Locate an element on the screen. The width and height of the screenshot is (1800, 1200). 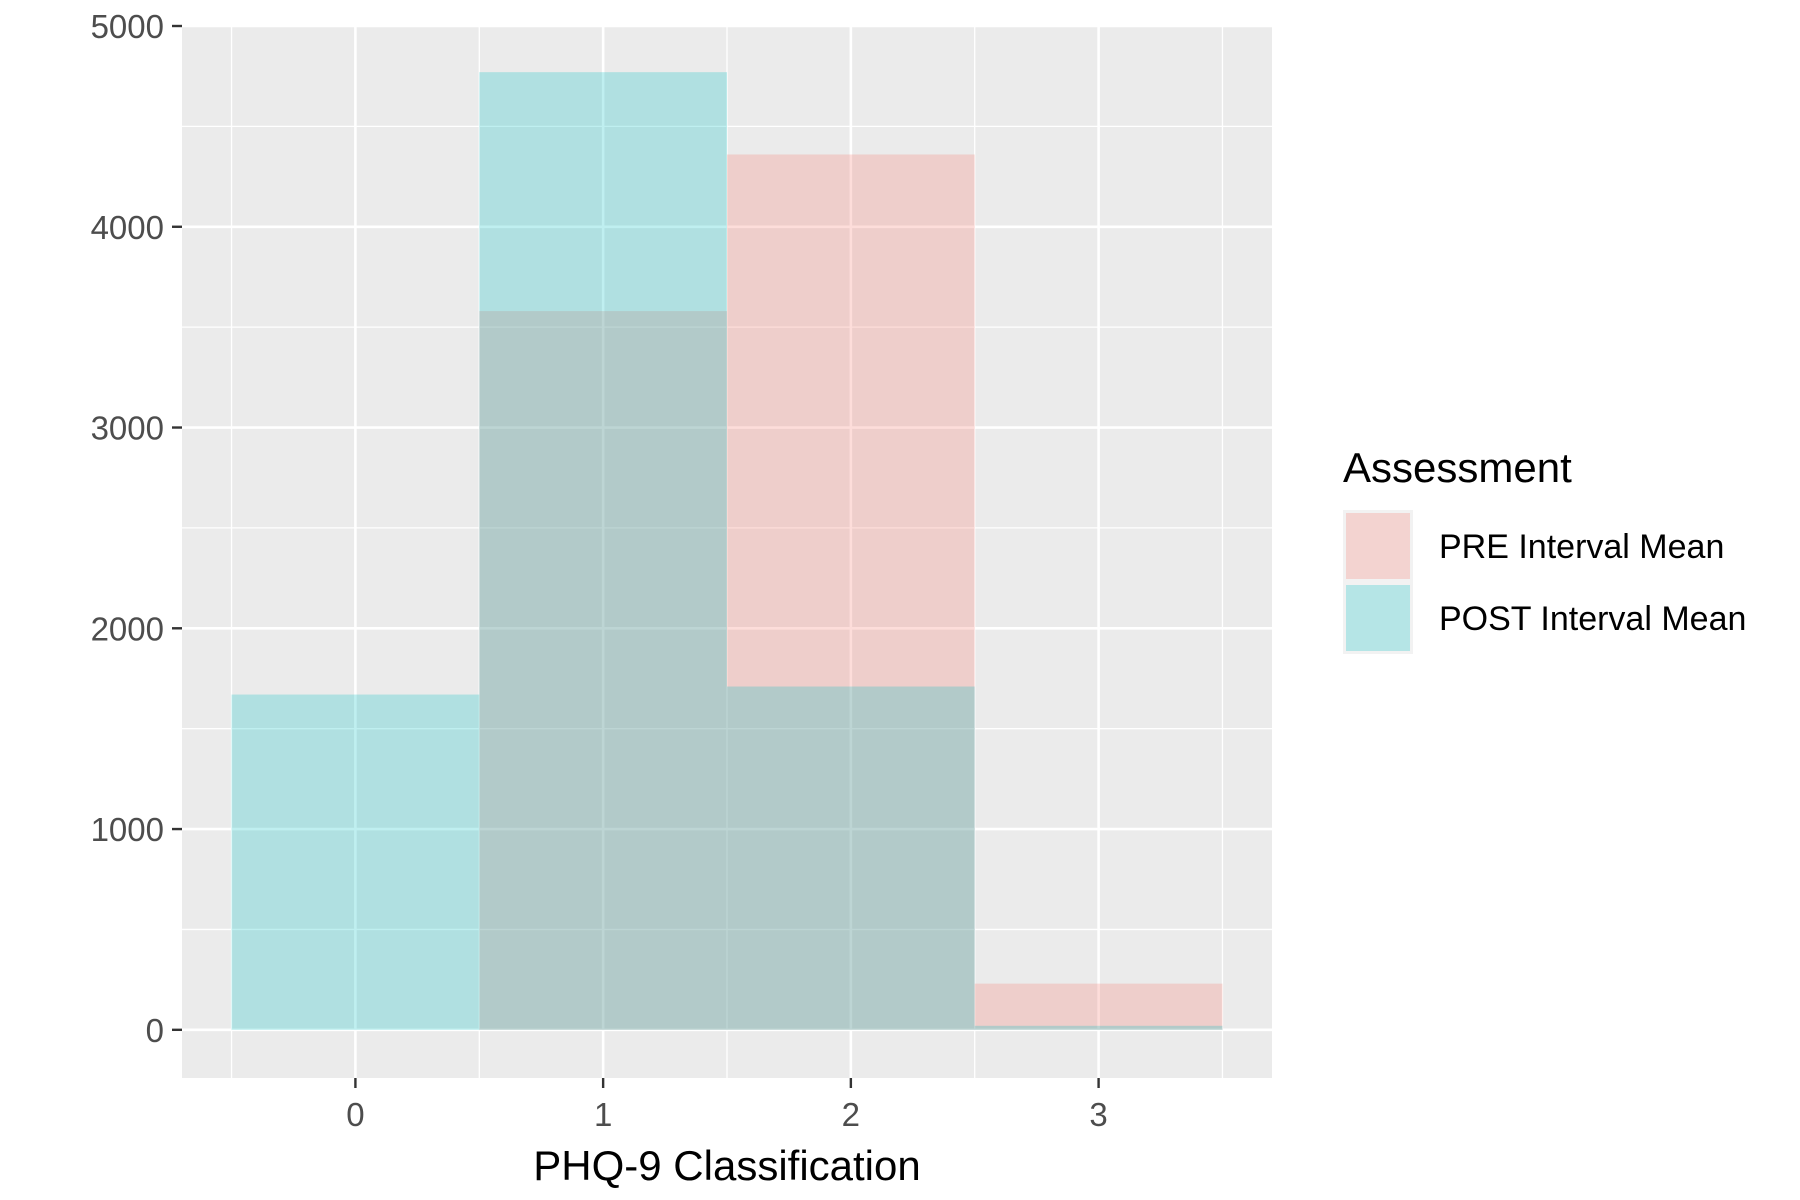
y-tick-label: 4000 is located at coordinates (127, 227).